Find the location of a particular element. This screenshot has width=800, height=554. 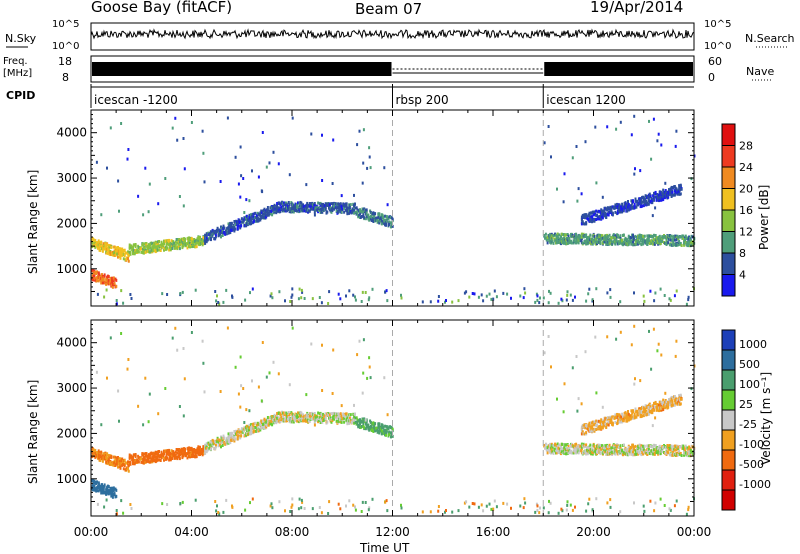

date-title: 19/Apr/2014 is located at coordinates (636, 8).